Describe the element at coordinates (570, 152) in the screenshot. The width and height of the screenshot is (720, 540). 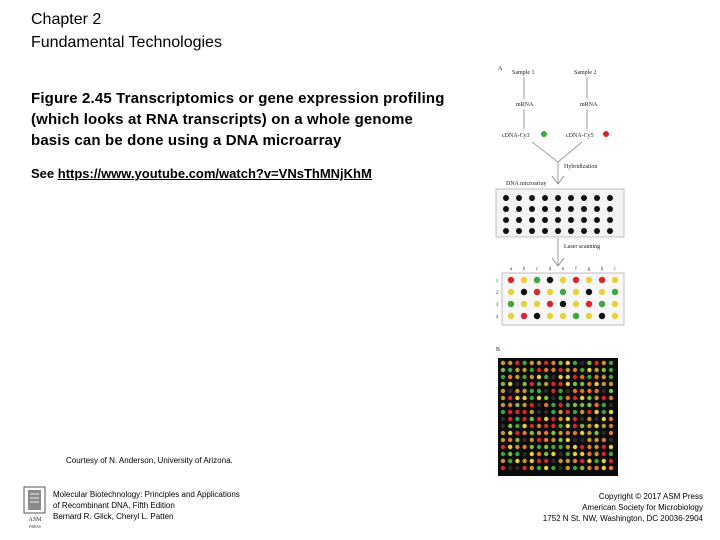
I see `arrow-cy5-merge` at that location.